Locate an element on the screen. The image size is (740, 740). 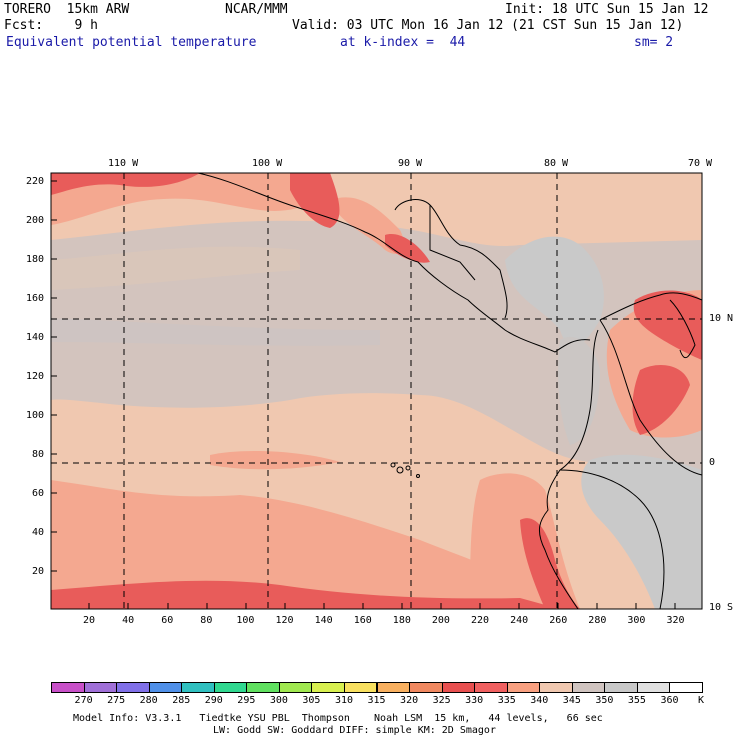
lon-label-110w: 110 W is located at coordinates (123, 163).